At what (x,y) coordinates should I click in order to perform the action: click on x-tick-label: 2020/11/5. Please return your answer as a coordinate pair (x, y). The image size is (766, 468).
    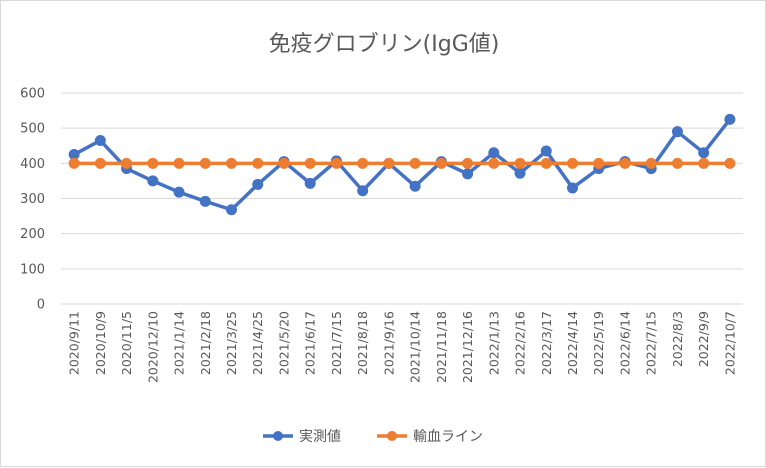
    Looking at the image, I should click on (126, 343).